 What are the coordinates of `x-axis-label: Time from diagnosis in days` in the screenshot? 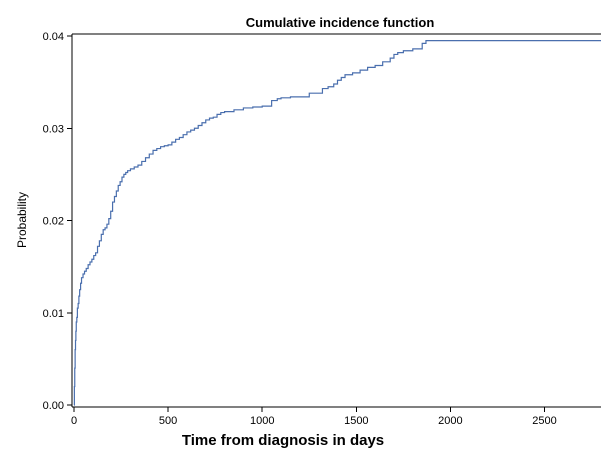 It's located at (283, 440).